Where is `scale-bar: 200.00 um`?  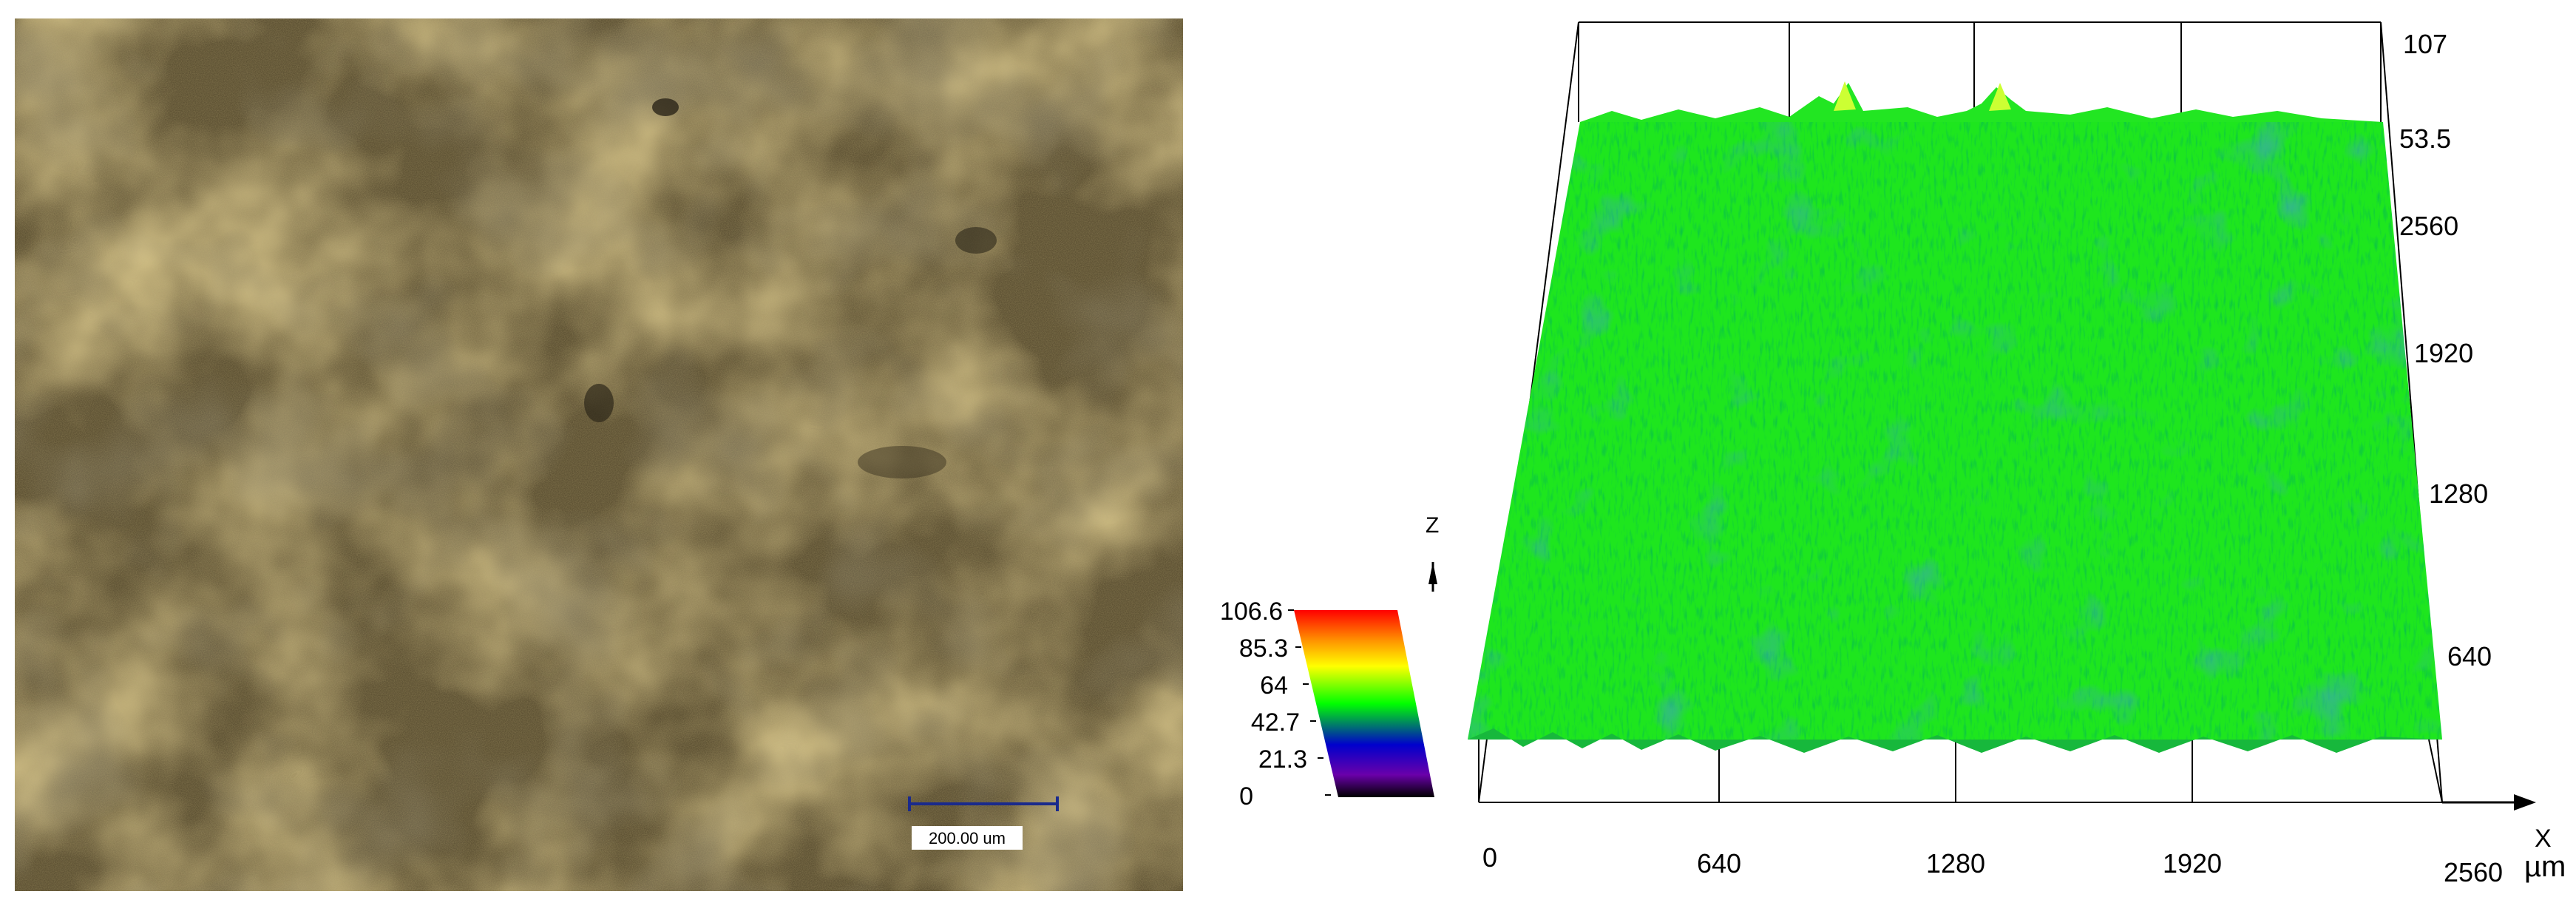
scale-bar: 200.00 um is located at coordinates (983, 823).